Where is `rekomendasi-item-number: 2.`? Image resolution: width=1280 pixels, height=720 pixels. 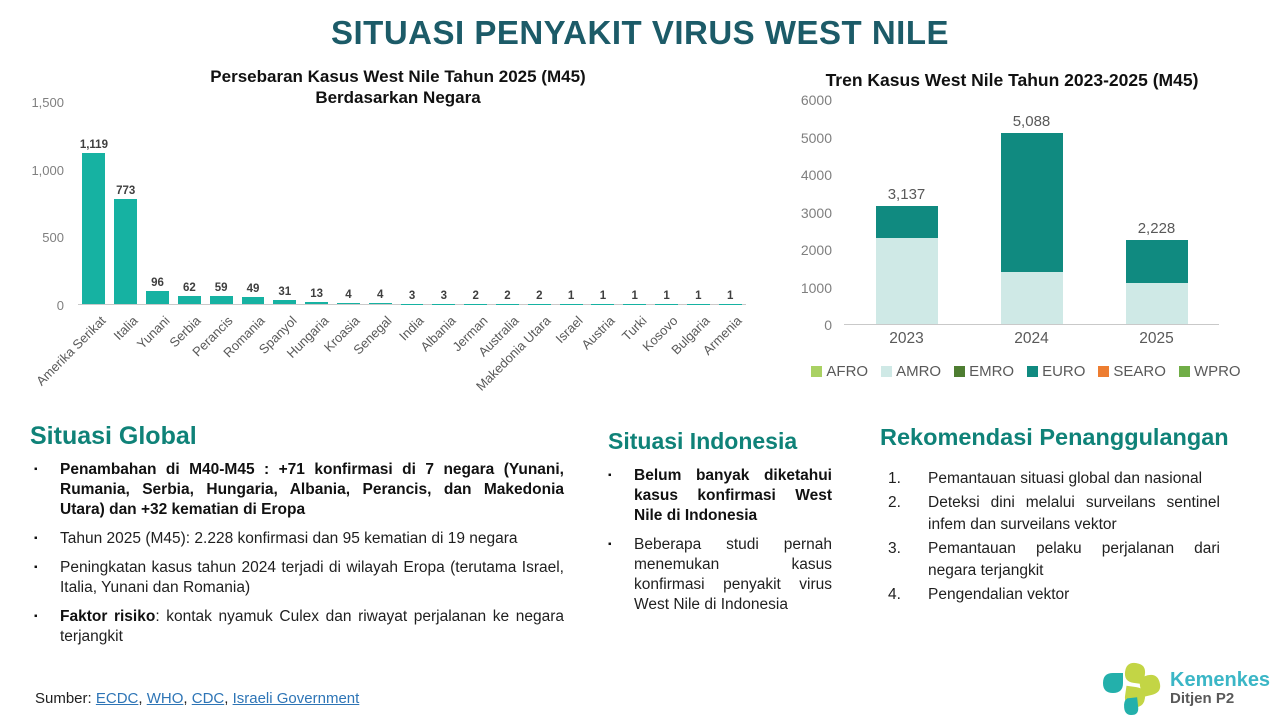 rekomendasi-item-number: 2. is located at coordinates (894, 502).